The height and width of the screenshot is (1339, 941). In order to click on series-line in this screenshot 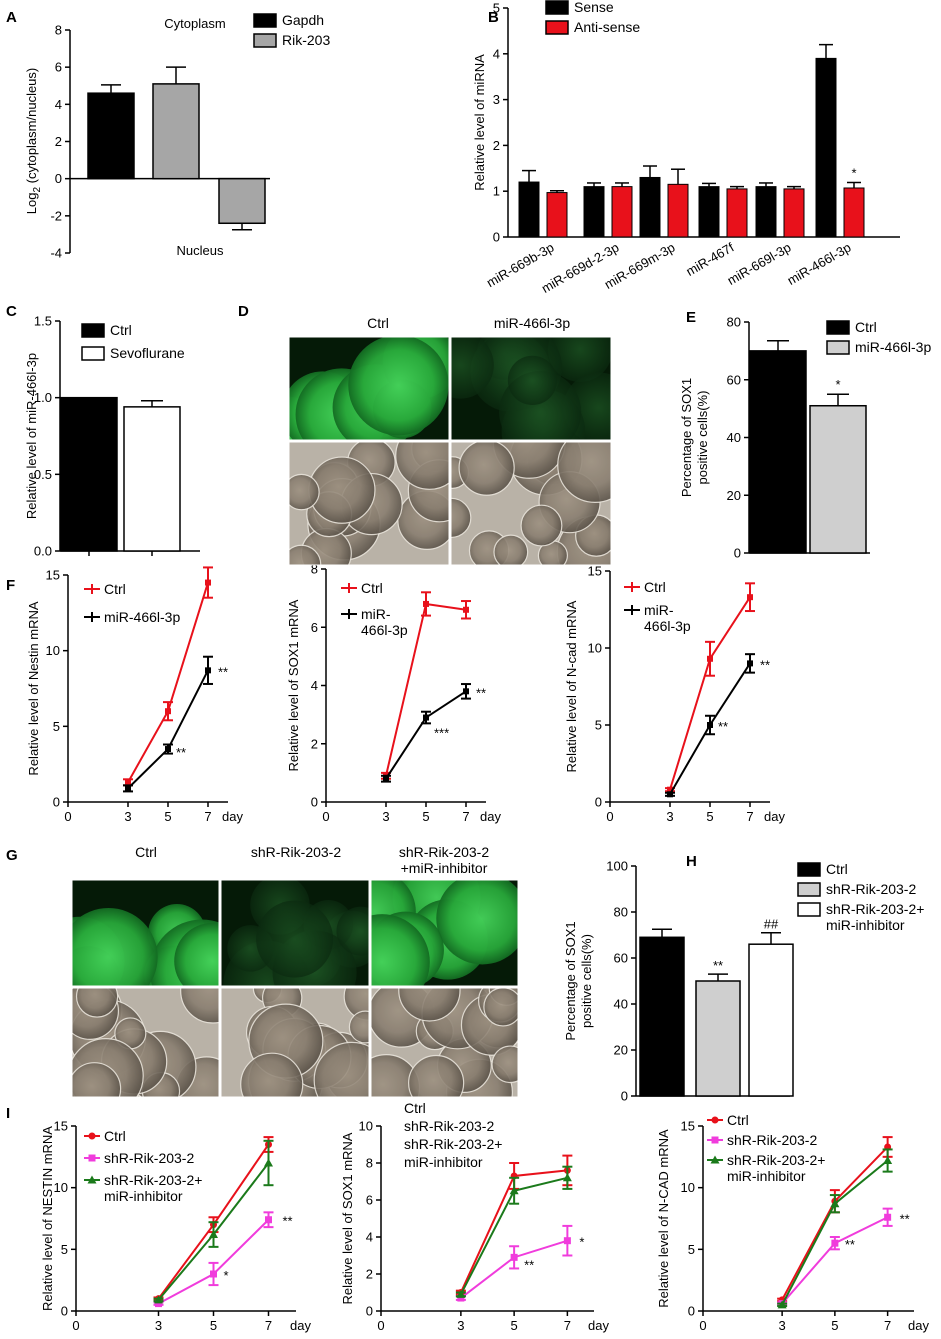, I will do `click(168, 729)`.